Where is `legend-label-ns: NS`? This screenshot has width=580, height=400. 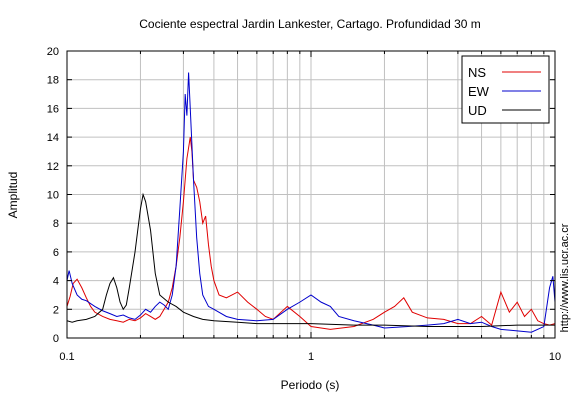
legend-label-ns: NS is located at coordinates (477, 72).